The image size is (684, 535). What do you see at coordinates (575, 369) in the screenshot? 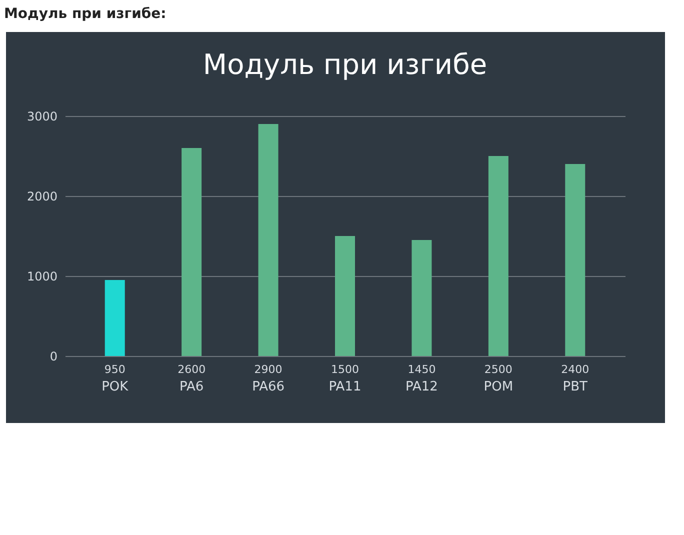
I see `data-label: 2400` at bounding box center [575, 369].